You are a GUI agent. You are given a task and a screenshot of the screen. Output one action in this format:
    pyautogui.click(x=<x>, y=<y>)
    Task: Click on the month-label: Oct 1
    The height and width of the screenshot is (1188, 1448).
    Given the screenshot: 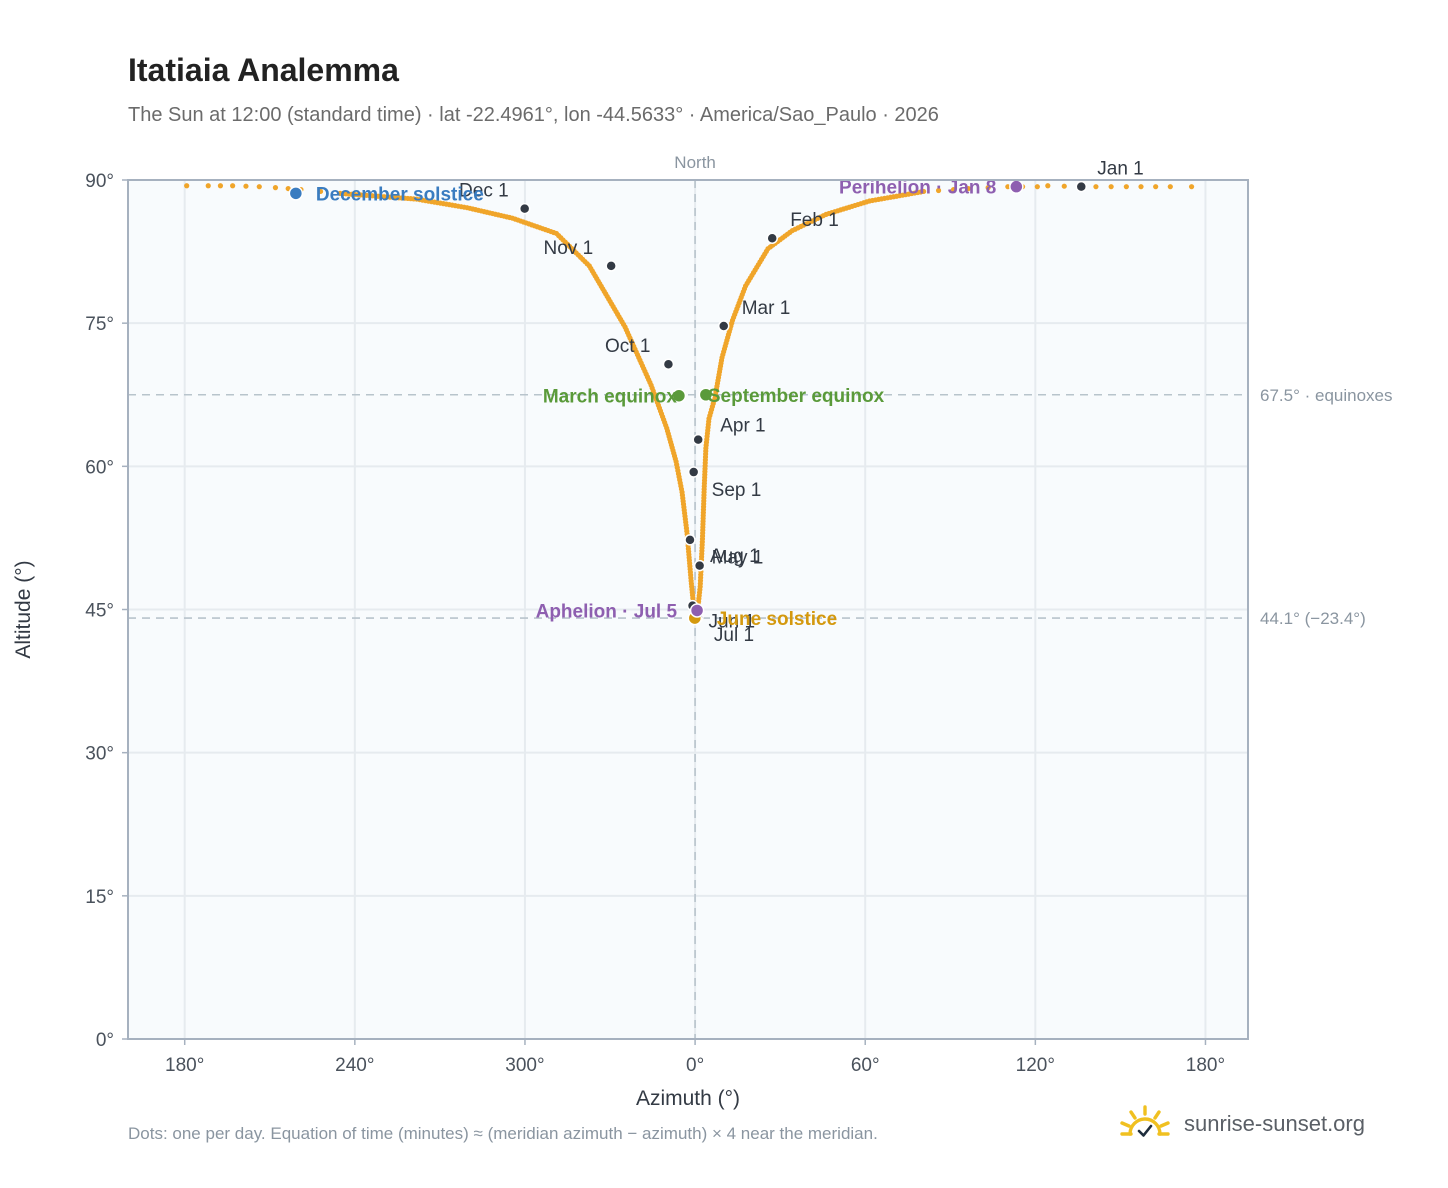 What is the action you would take?
    pyautogui.click(x=627, y=346)
    